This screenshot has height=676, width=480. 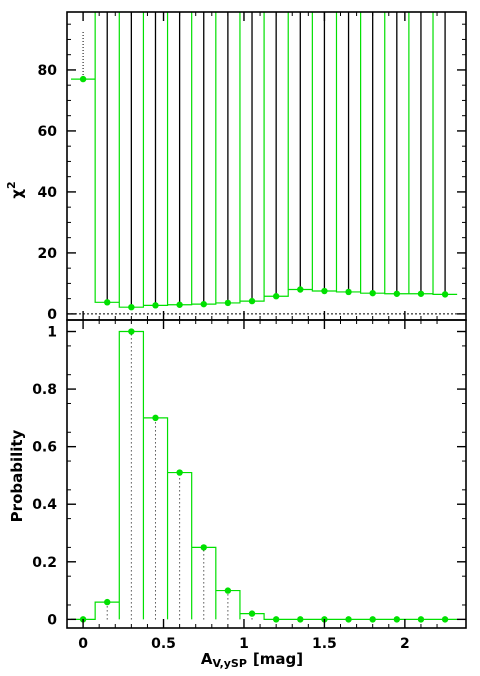 I want to click on x-axis-main: A, so click(x=207, y=659).